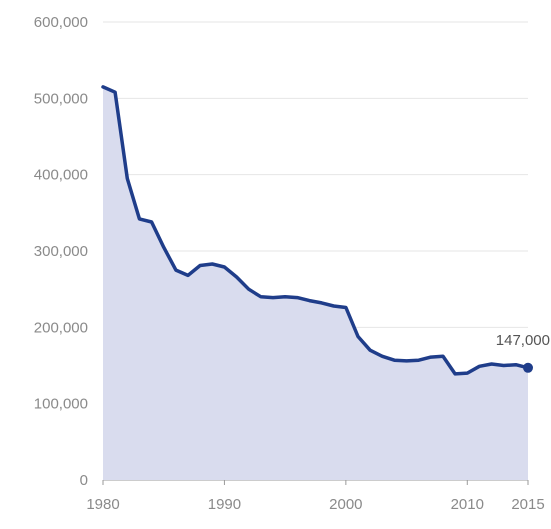 The image size is (551, 529). What do you see at coordinates (523, 340) in the screenshot?
I see `end-value-label: 147,000` at bounding box center [523, 340].